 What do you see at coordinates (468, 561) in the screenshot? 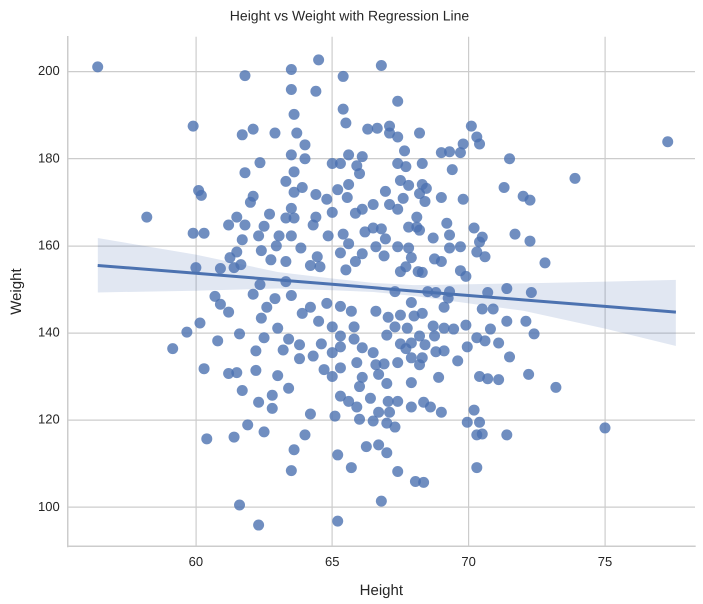
I see `x-tick-label: 70` at bounding box center [468, 561].